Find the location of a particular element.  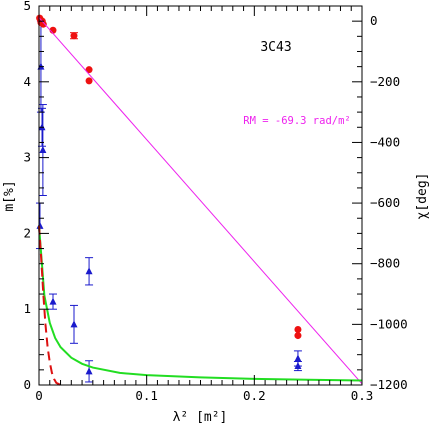

y-axis-right-label: χ[deg] is located at coordinates (422, 196).